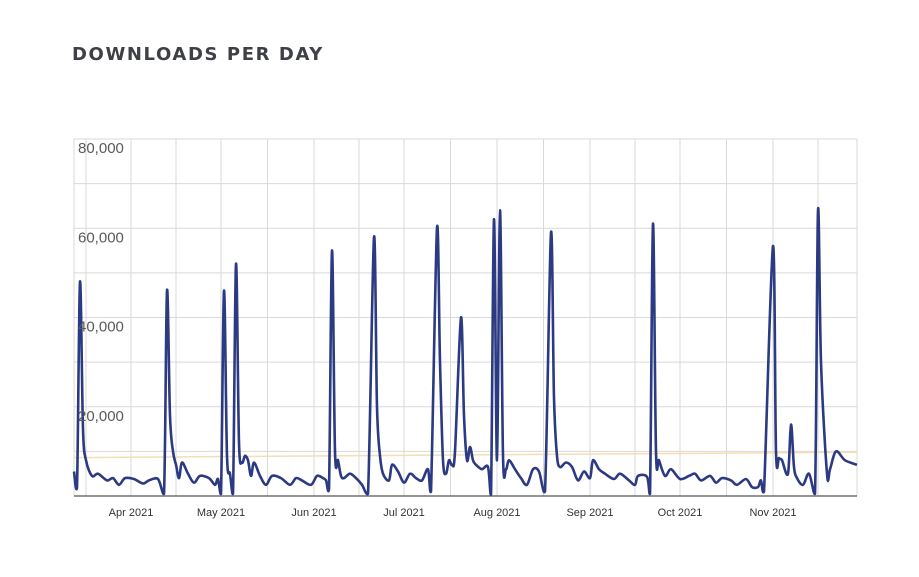 Image resolution: width=919 pixels, height=577 pixels. I want to click on x-tick-label: Oct 2021, so click(680, 513).